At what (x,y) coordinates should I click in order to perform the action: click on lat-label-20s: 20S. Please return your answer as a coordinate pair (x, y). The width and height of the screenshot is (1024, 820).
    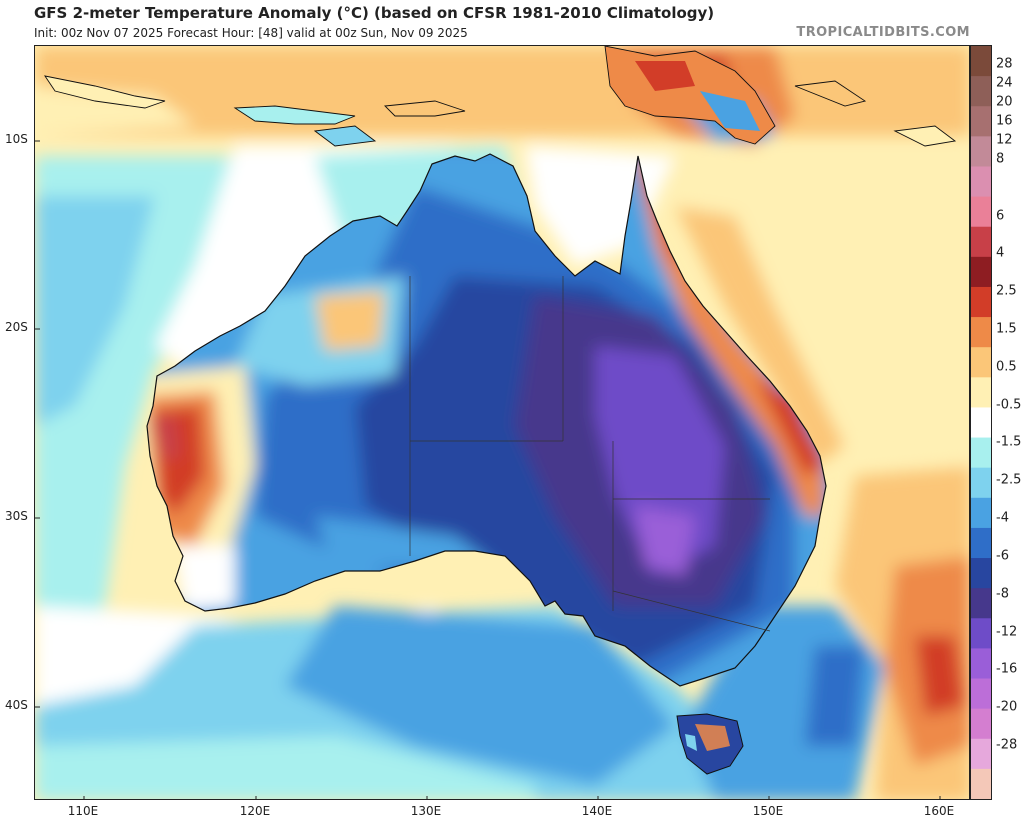
    Looking at the image, I should click on (16, 327).